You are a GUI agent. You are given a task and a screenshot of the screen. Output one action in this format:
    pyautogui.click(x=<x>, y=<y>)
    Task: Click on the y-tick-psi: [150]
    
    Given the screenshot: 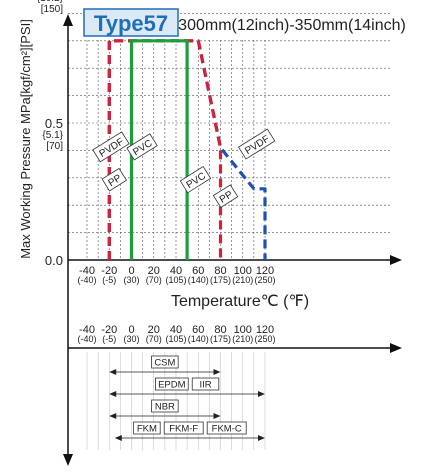 What is the action you would take?
    pyautogui.click(x=52, y=9)
    